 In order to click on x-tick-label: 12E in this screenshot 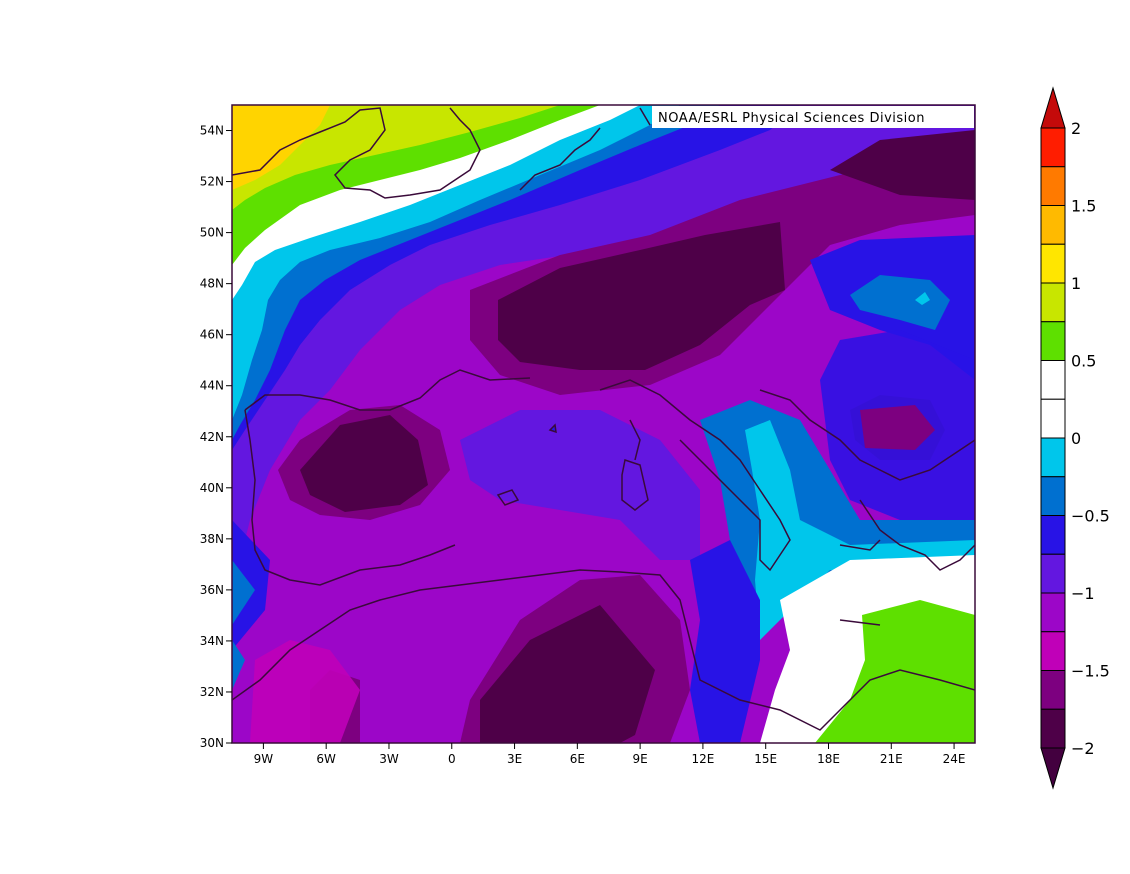, I will do `click(702, 759)`.